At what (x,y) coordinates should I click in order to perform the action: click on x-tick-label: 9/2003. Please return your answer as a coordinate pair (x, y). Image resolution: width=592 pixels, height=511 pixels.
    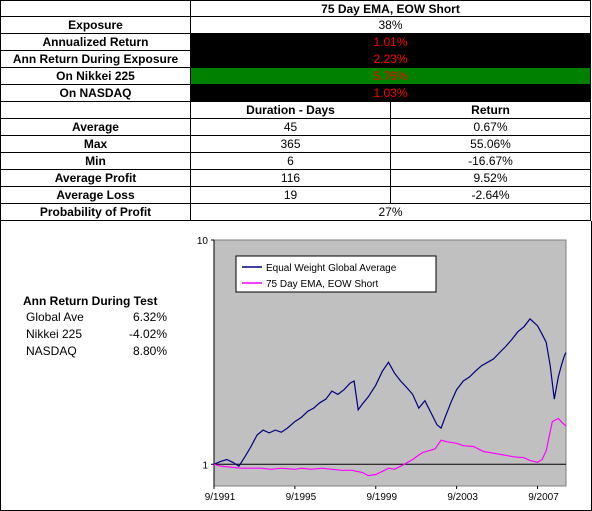
    Looking at the image, I should click on (462, 497).